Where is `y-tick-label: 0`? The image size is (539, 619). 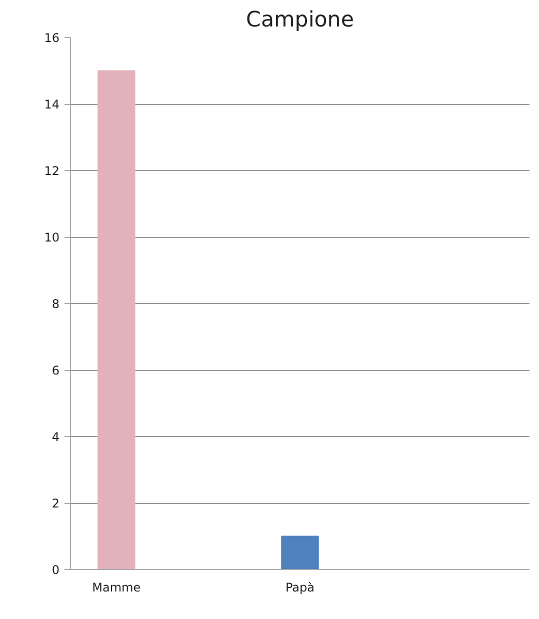
y-tick-label: 0 is located at coordinates (56, 570).